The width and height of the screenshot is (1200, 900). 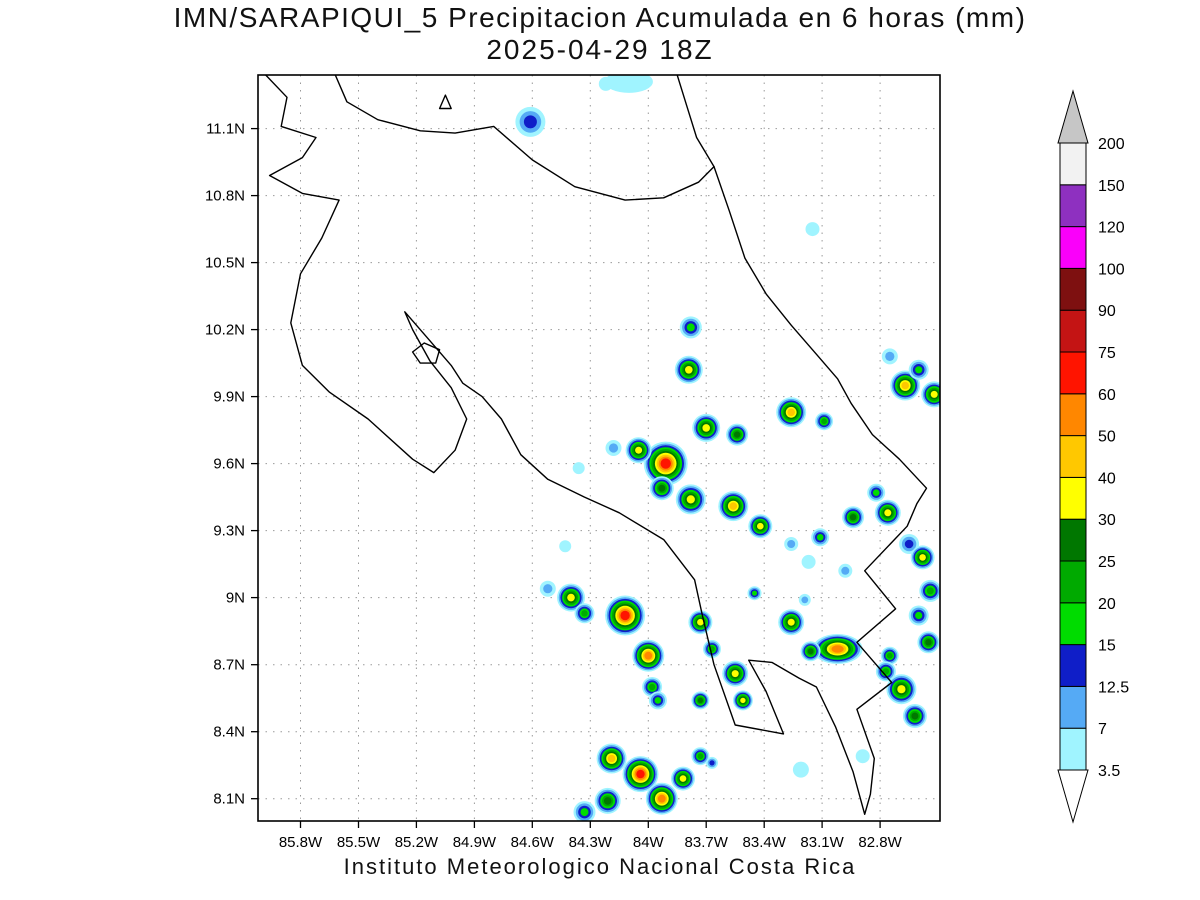 What do you see at coordinates (1107, 353) in the screenshot?
I see `colorbar-label: 75` at bounding box center [1107, 353].